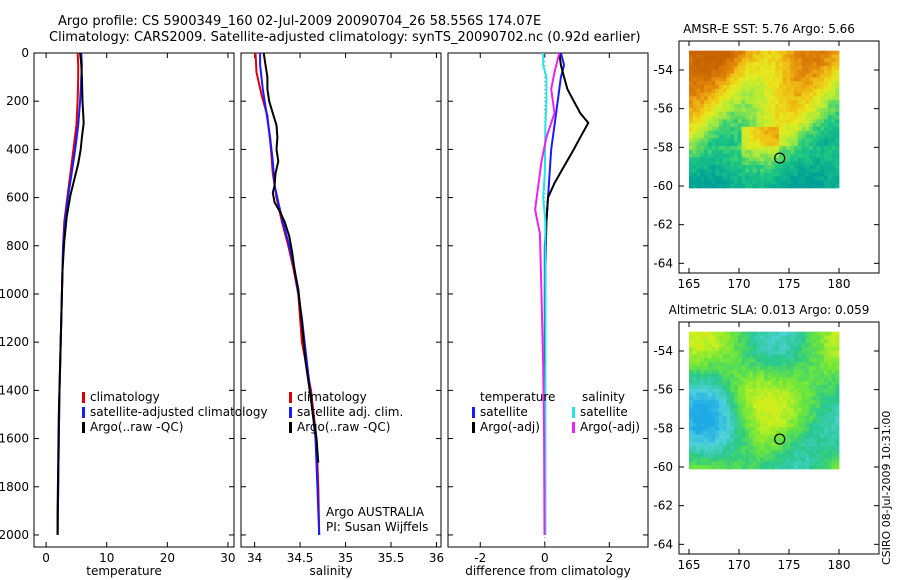  What do you see at coordinates (663, 544) in the screenshot?
I see `y-tick-label: -64` at bounding box center [663, 544].